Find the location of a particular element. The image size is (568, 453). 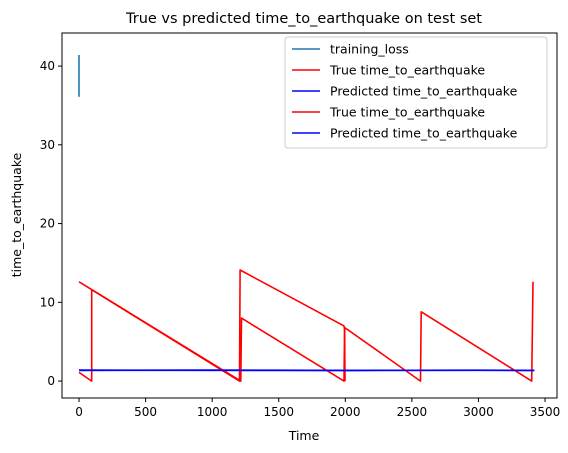

x-axis-ticks: 0 500 1000 1500 2000 2500 3000 3500 is located at coordinates (317, 408).